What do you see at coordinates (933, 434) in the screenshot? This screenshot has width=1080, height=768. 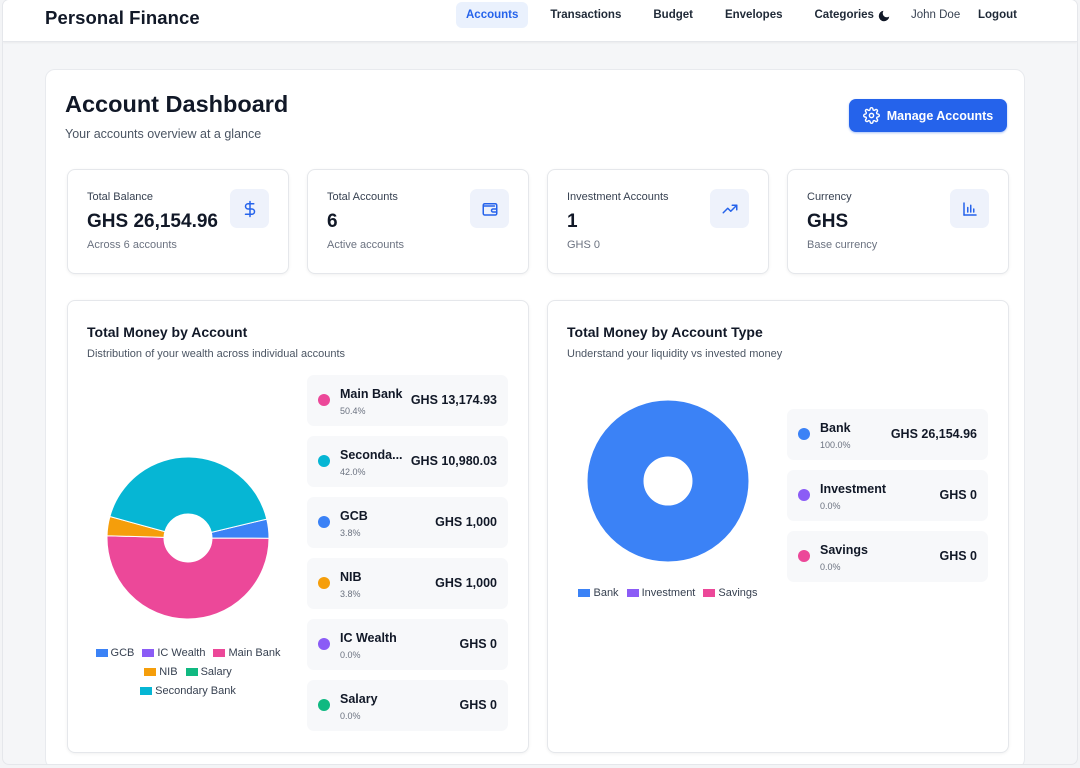 I see `item-amount: GHS 26,154.96` at bounding box center [933, 434].